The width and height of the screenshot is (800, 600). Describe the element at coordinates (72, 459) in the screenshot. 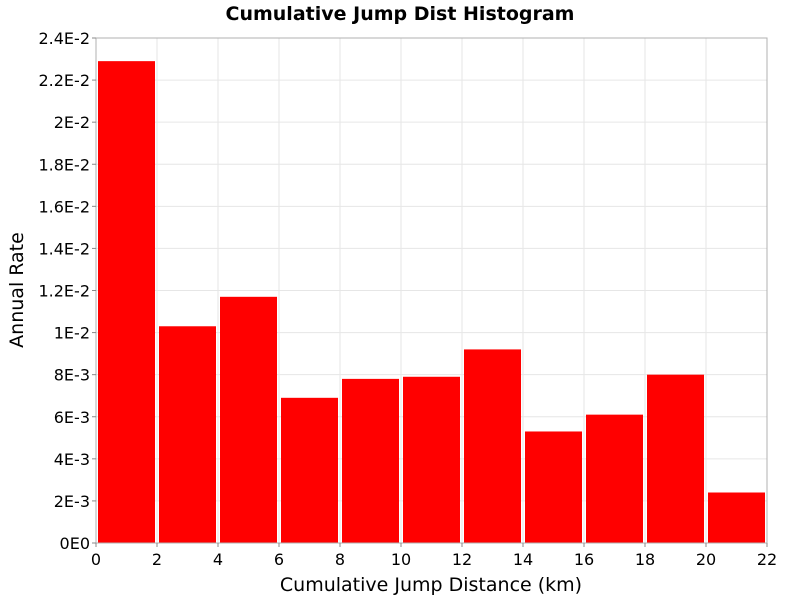

I see `y-tick-label: 4E-3` at that location.